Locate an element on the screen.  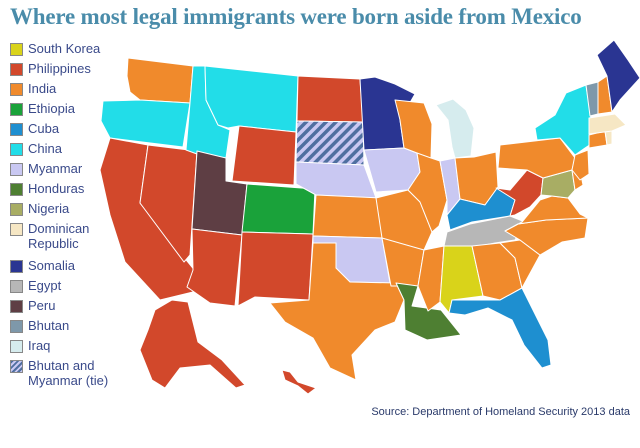
legend-label: Ethiopia is located at coordinates (51, 108).